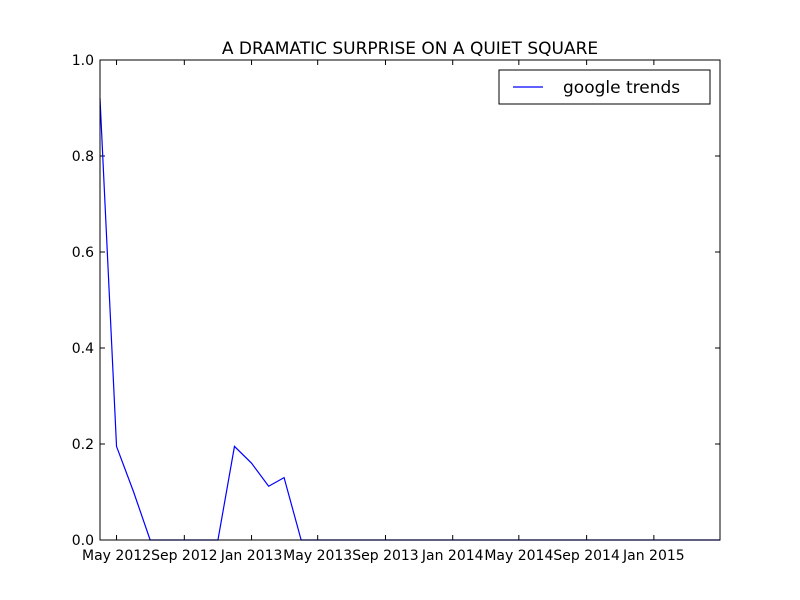 Image resolution: width=800 pixels, height=600 pixels. I want to click on x-tick-label: Sep 2014, so click(586, 556).